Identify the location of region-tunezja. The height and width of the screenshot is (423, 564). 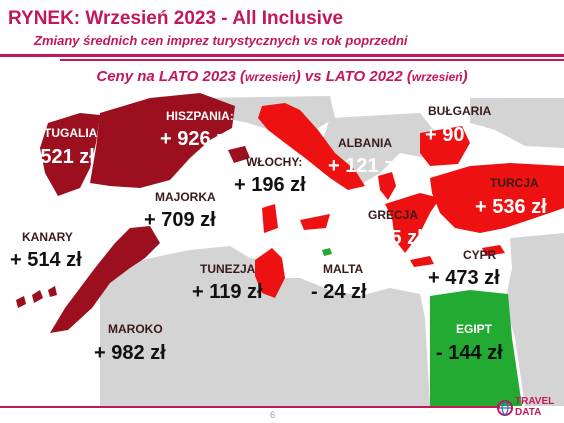
(270, 273).